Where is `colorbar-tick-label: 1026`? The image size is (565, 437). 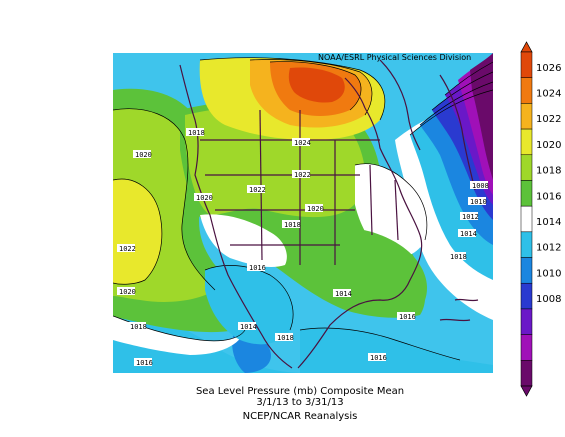 colorbar-tick-label: 1026 is located at coordinates (548, 68).